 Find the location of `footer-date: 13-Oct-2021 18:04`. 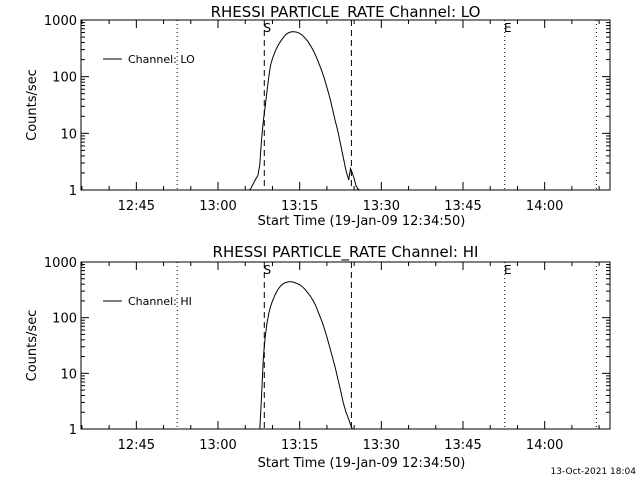

footer-date: 13-Oct-2021 18:04 is located at coordinates (594, 472).